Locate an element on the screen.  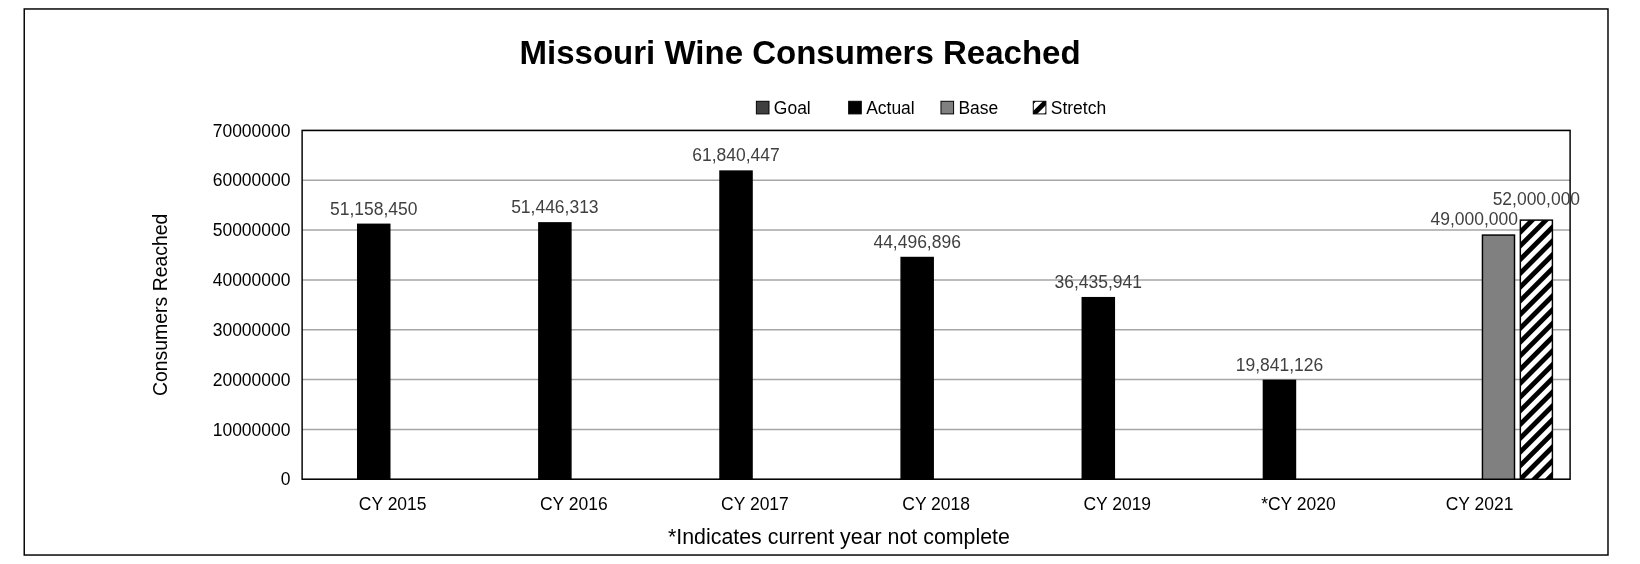
y-tick-label: 20000000 is located at coordinates (251, 379).